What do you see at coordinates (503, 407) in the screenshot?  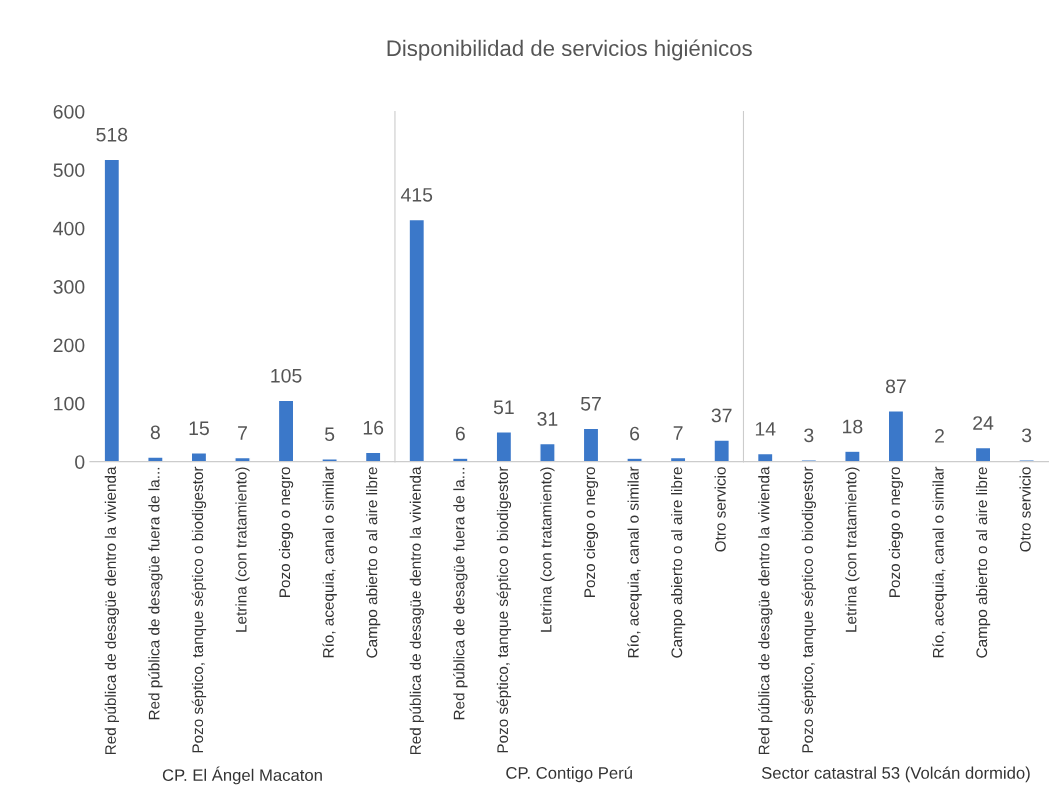 I see `data-label: 51` at bounding box center [503, 407].